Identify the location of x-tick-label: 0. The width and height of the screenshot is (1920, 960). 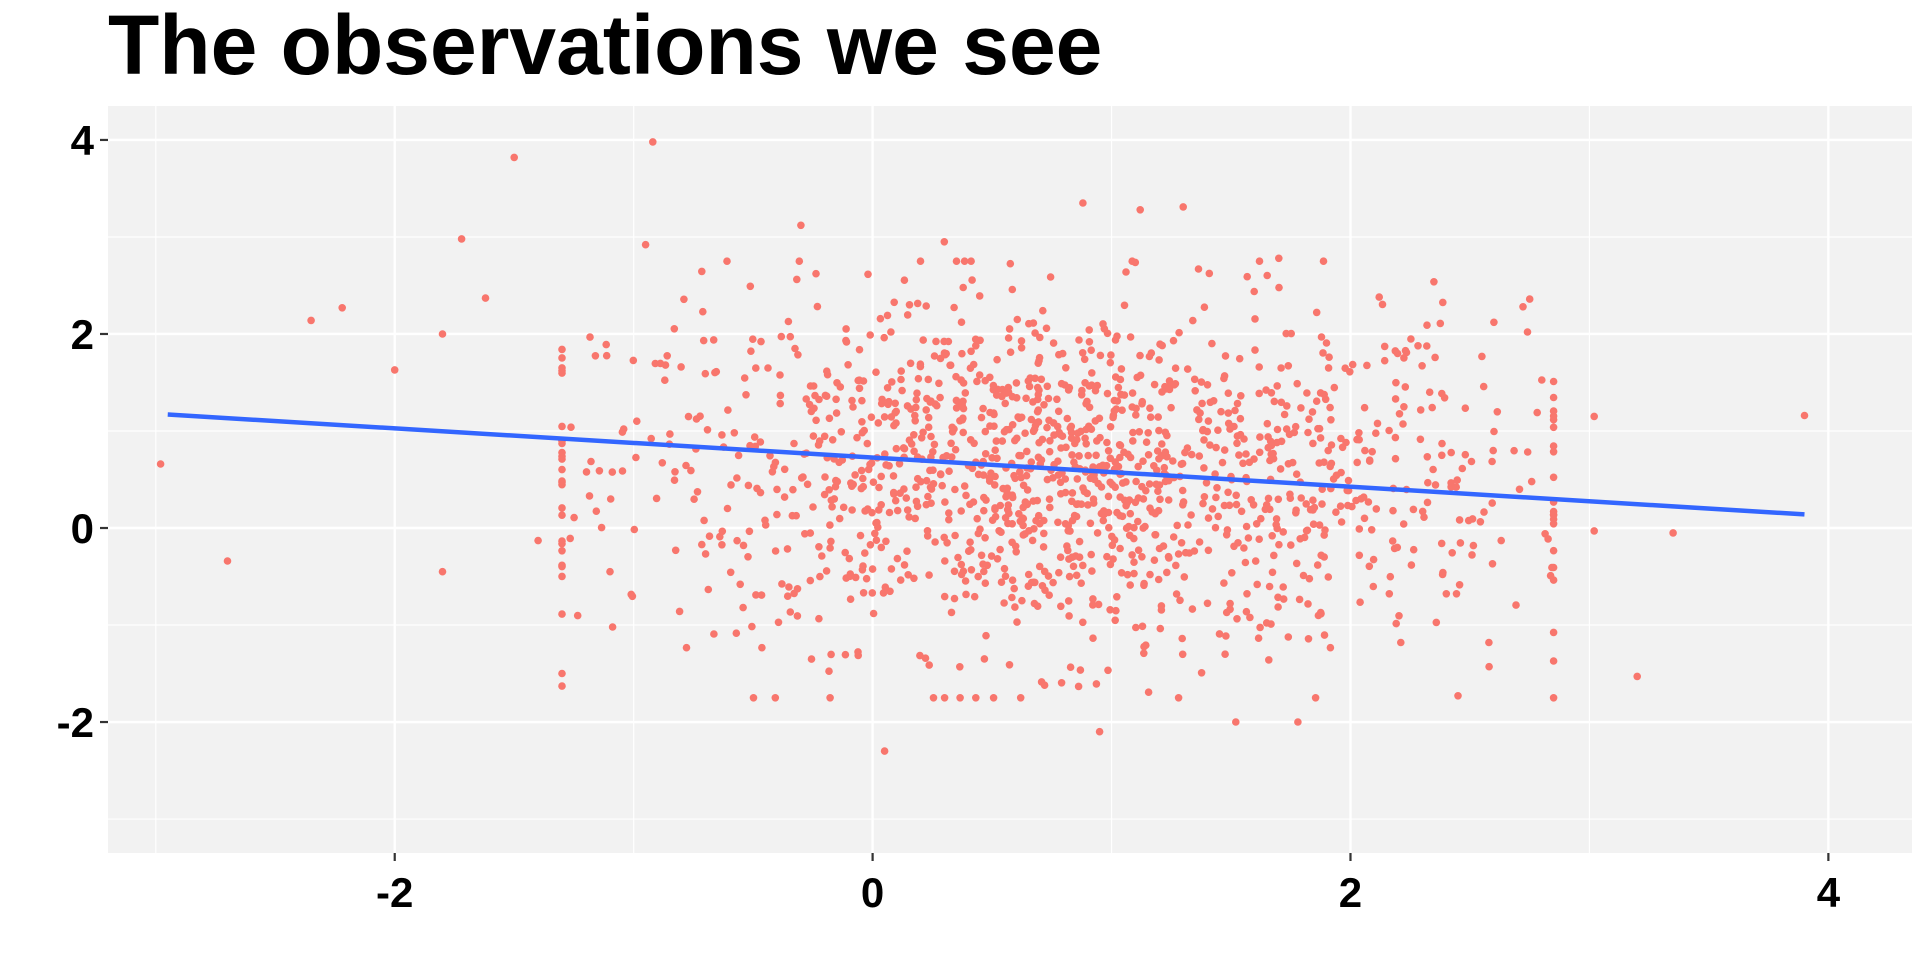
(872, 892).